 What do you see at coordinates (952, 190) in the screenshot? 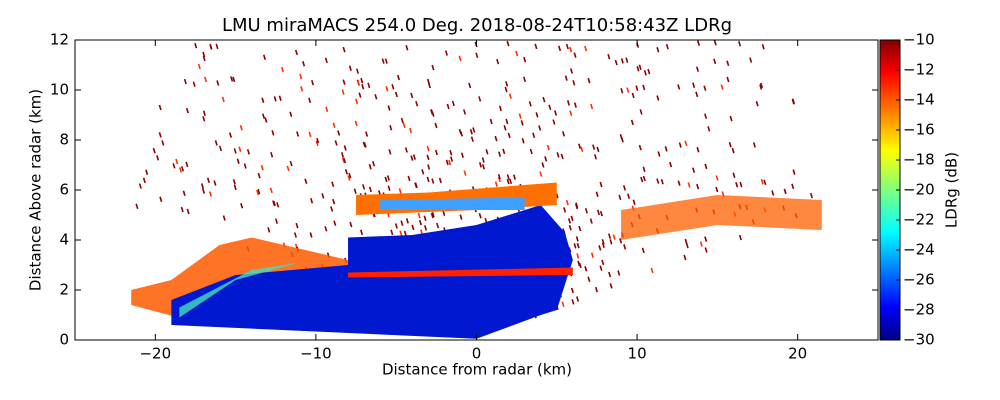
I see `colorbar-label: LDRg (dB)` at bounding box center [952, 190].